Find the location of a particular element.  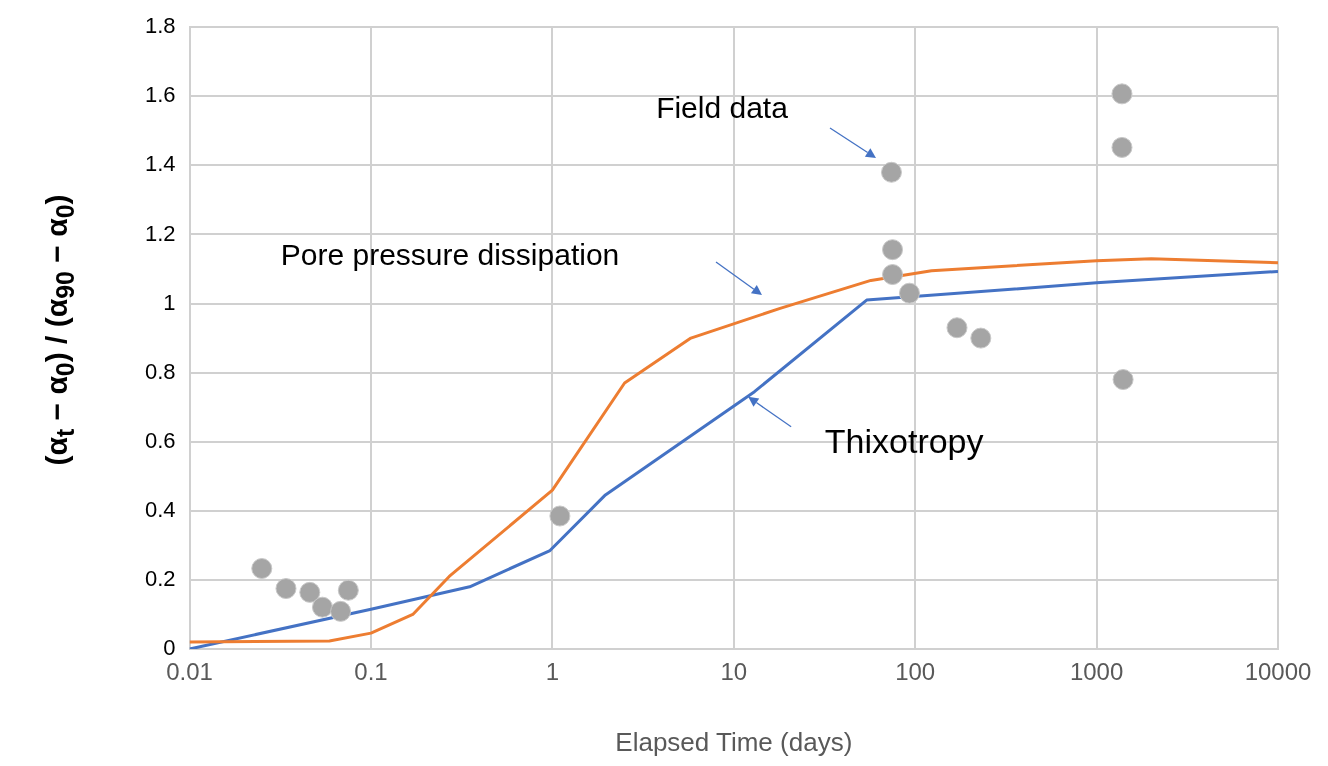

y-tick-label: 0.2 is located at coordinates (160, 578).